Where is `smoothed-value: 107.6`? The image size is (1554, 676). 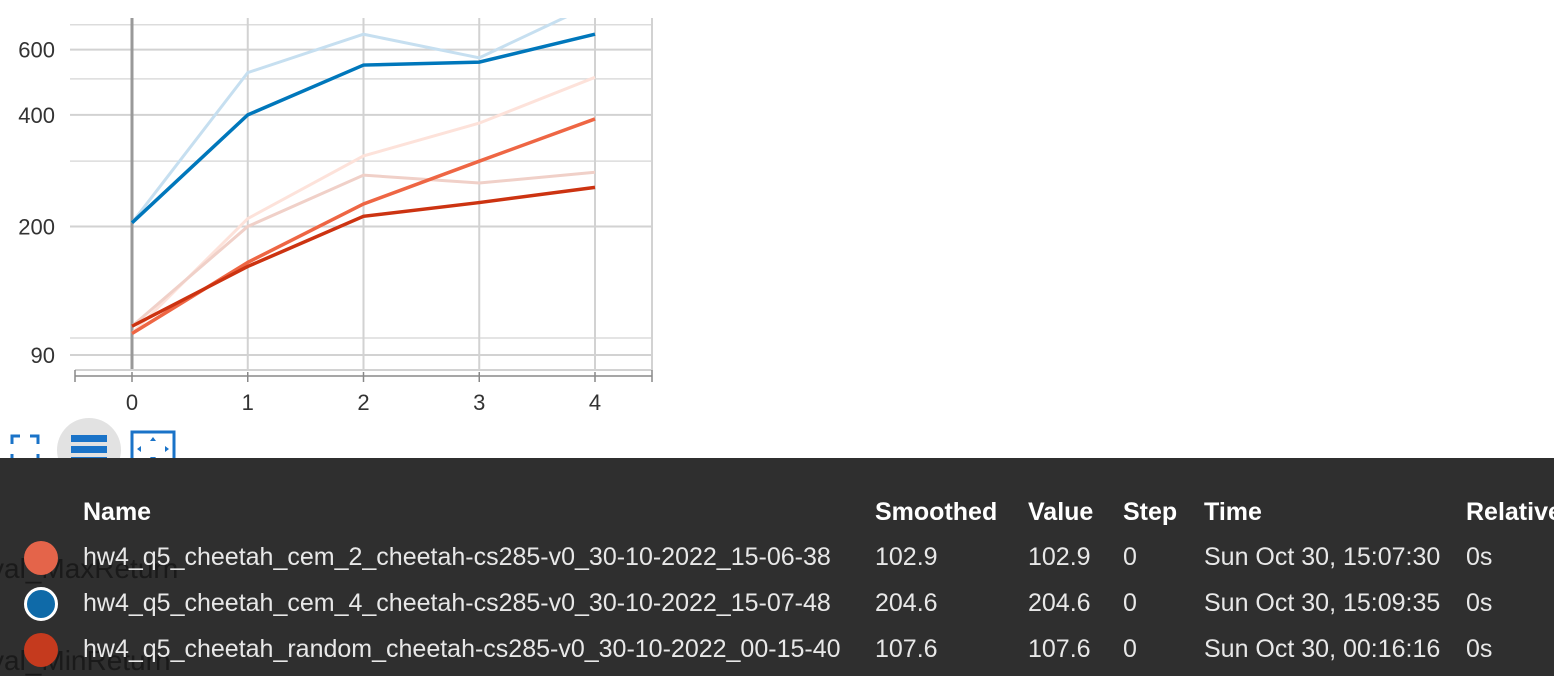
smoothed-value: 107.6 is located at coordinates (906, 649).